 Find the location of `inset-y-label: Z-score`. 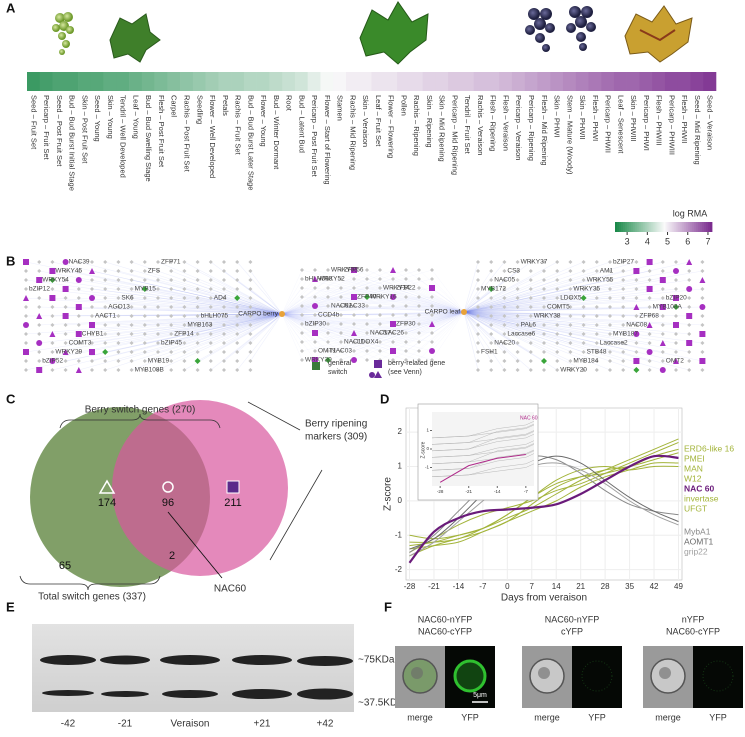

inset-y-label: Z-score is located at coordinates (423, 449).